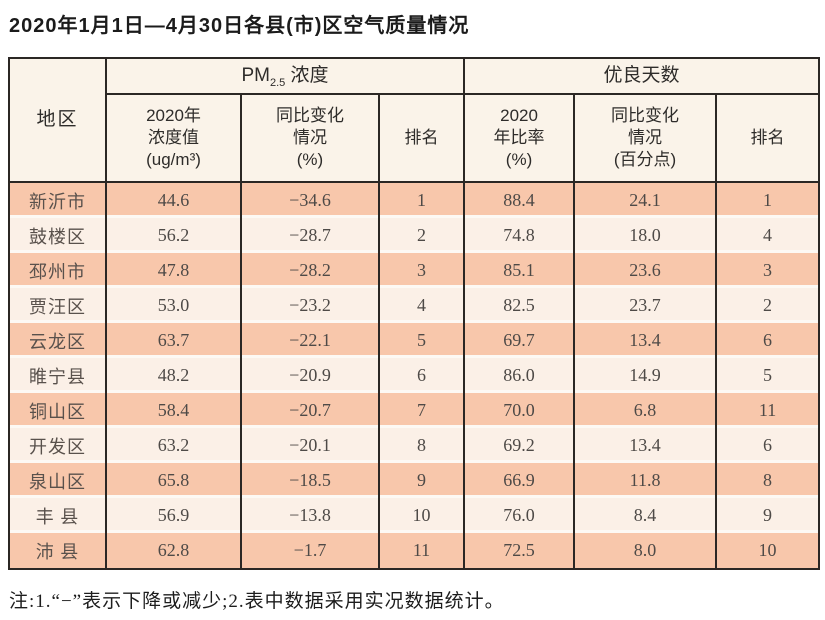 The image size is (825, 620). I want to click on cell-pm-value: 62.8, so click(173, 551).